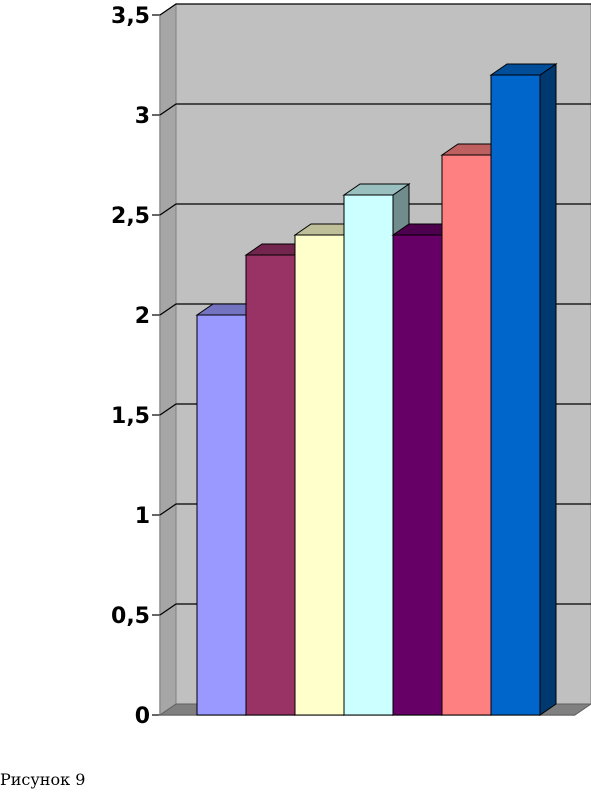  What do you see at coordinates (130, 16) in the screenshot?
I see `y-tick-label: 3,5` at bounding box center [130, 16].